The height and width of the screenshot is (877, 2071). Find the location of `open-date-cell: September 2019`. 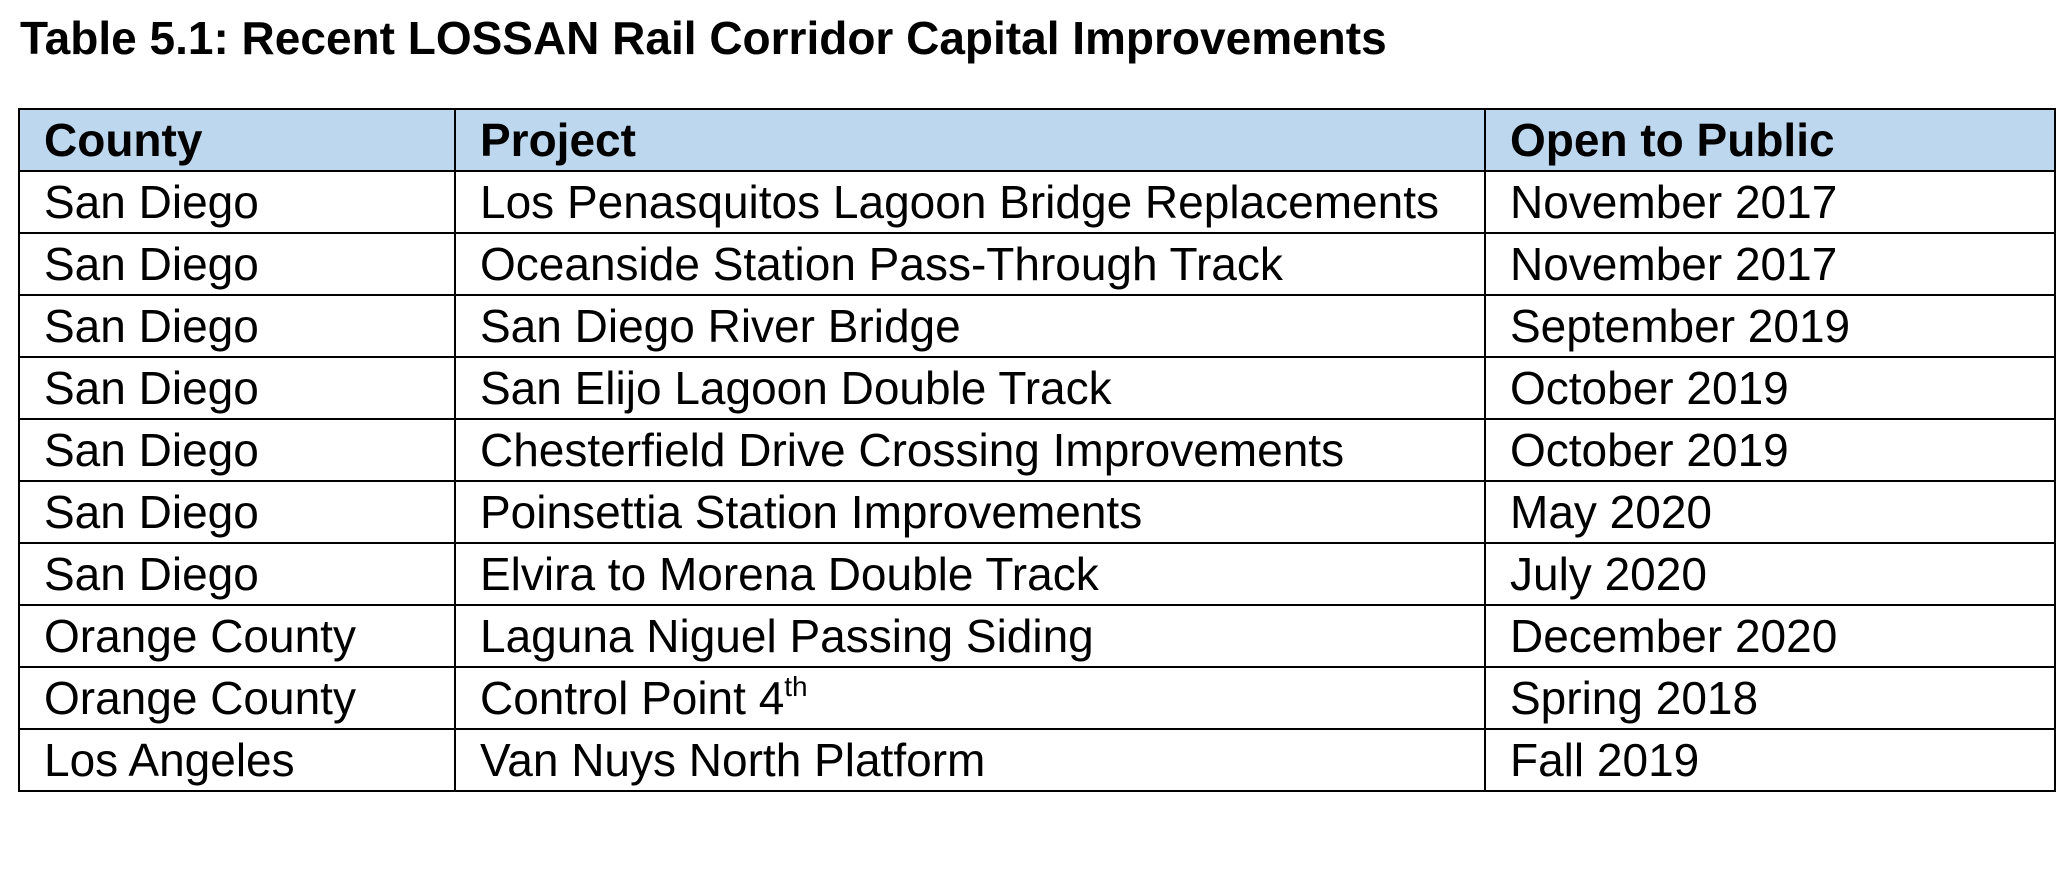

open-date-cell: September 2019 is located at coordinates (1770, 326).